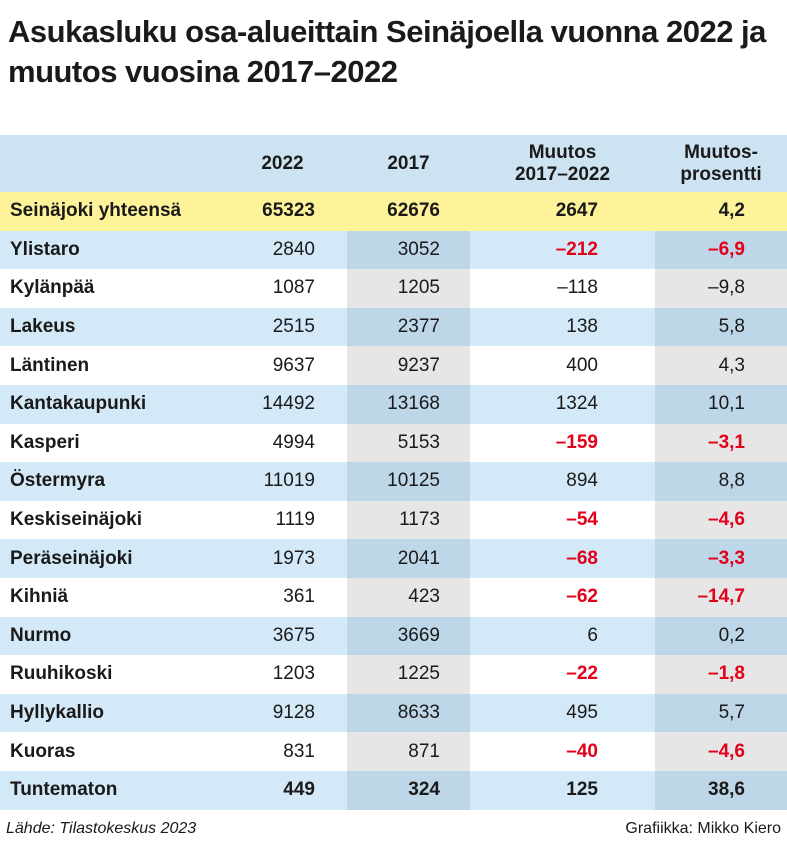  Describe the element at coordinates (562, 211) in the screenshot. I see `table-cell: 2647` at that location.